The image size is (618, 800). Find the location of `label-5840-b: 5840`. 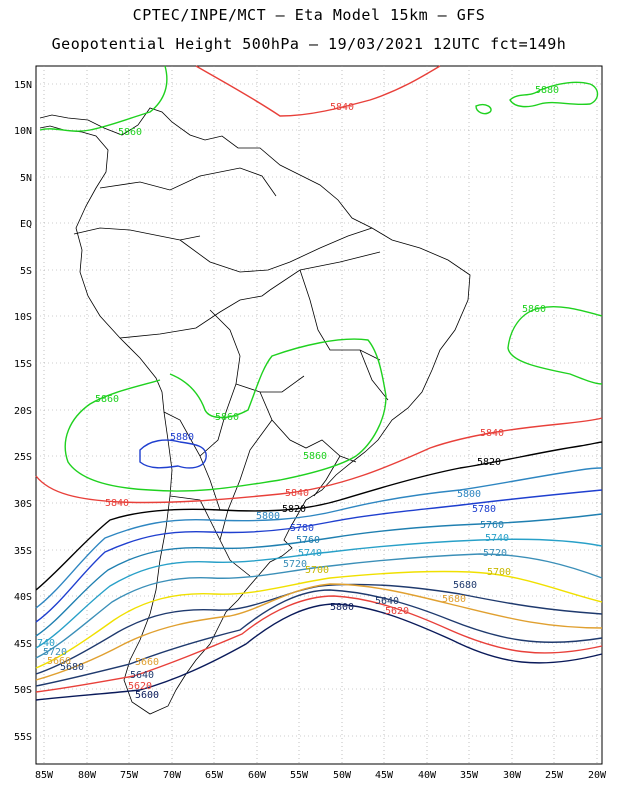

label-5840-b: 5840 is located at coordinates (492, 433).